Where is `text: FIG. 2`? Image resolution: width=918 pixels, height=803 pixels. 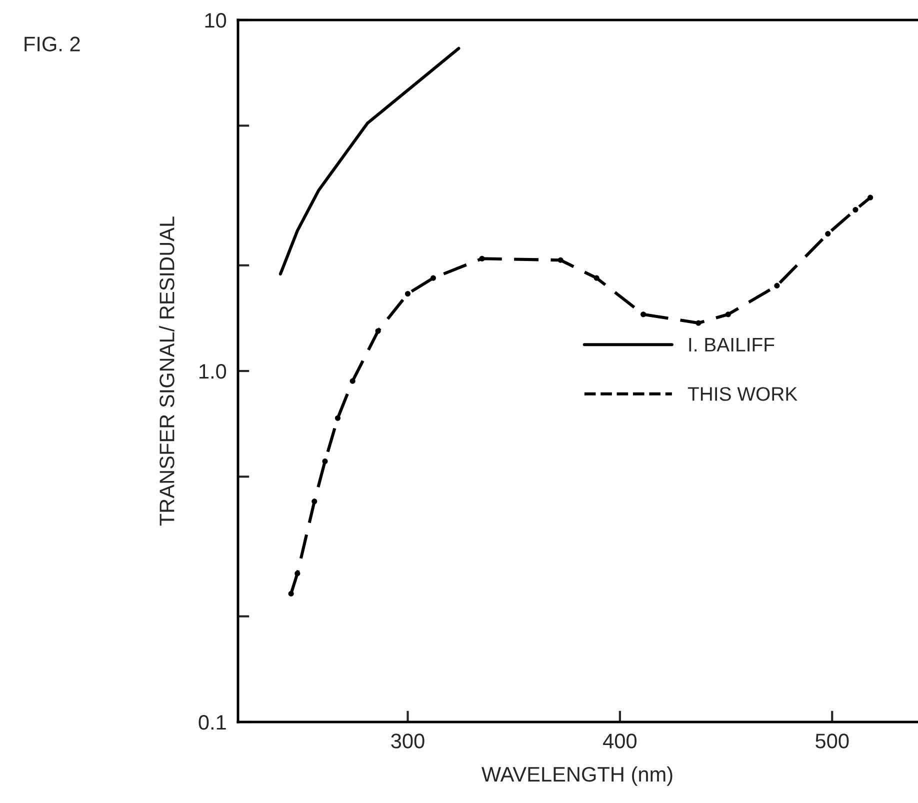 text: FIG. 2 is located at coordinates (52, 44).